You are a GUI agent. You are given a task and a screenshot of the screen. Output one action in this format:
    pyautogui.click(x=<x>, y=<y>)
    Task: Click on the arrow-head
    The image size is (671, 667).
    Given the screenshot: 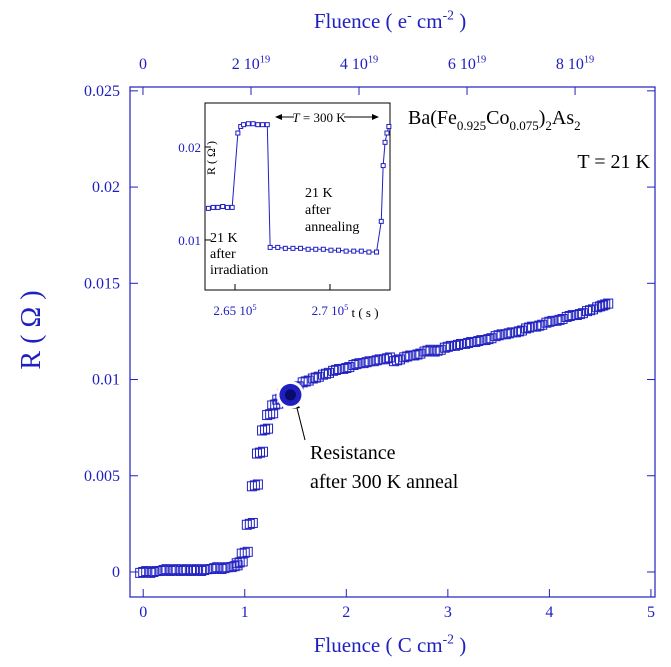 What is the action you would take?
    pyautogui.click(x=375, y=117)
    